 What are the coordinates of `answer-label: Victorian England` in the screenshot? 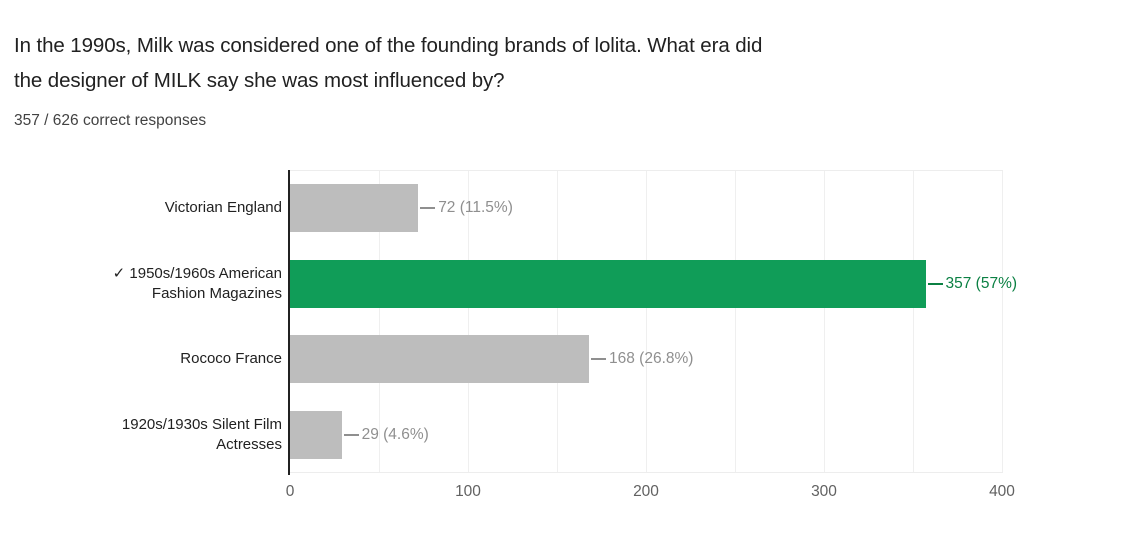 It's located at (223, 207).